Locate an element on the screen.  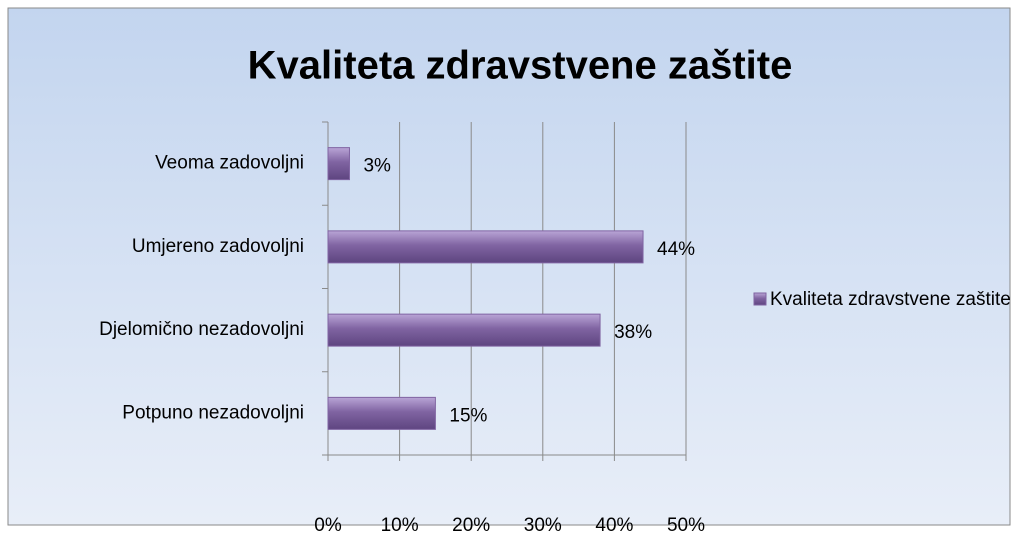
y-tick-label: Veoma zadovoljni is located at coordinates (229, 163).